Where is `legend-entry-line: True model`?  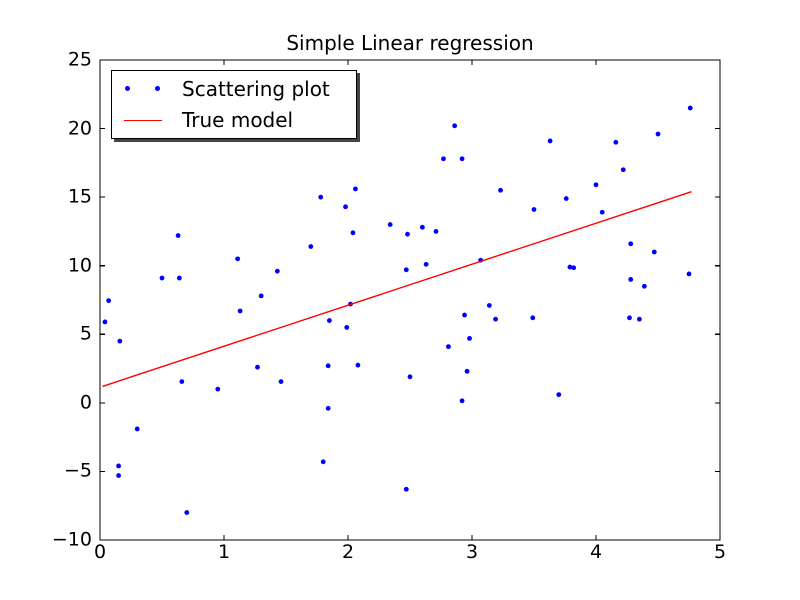
legend-entry-line: True model is located at coordinates (234, 119).